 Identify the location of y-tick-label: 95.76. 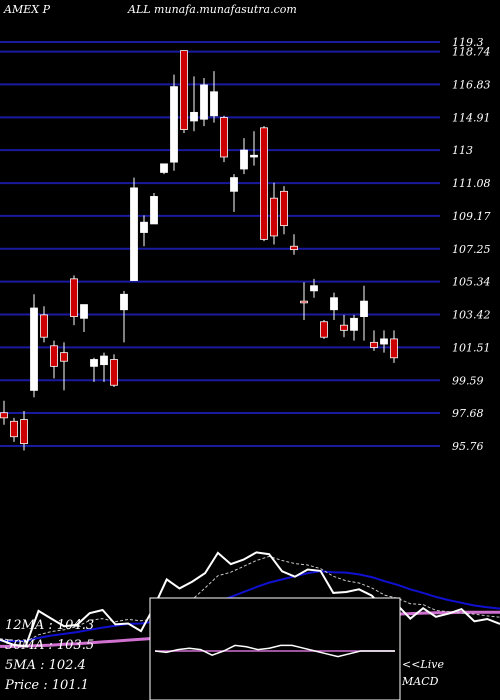
(468, 446).